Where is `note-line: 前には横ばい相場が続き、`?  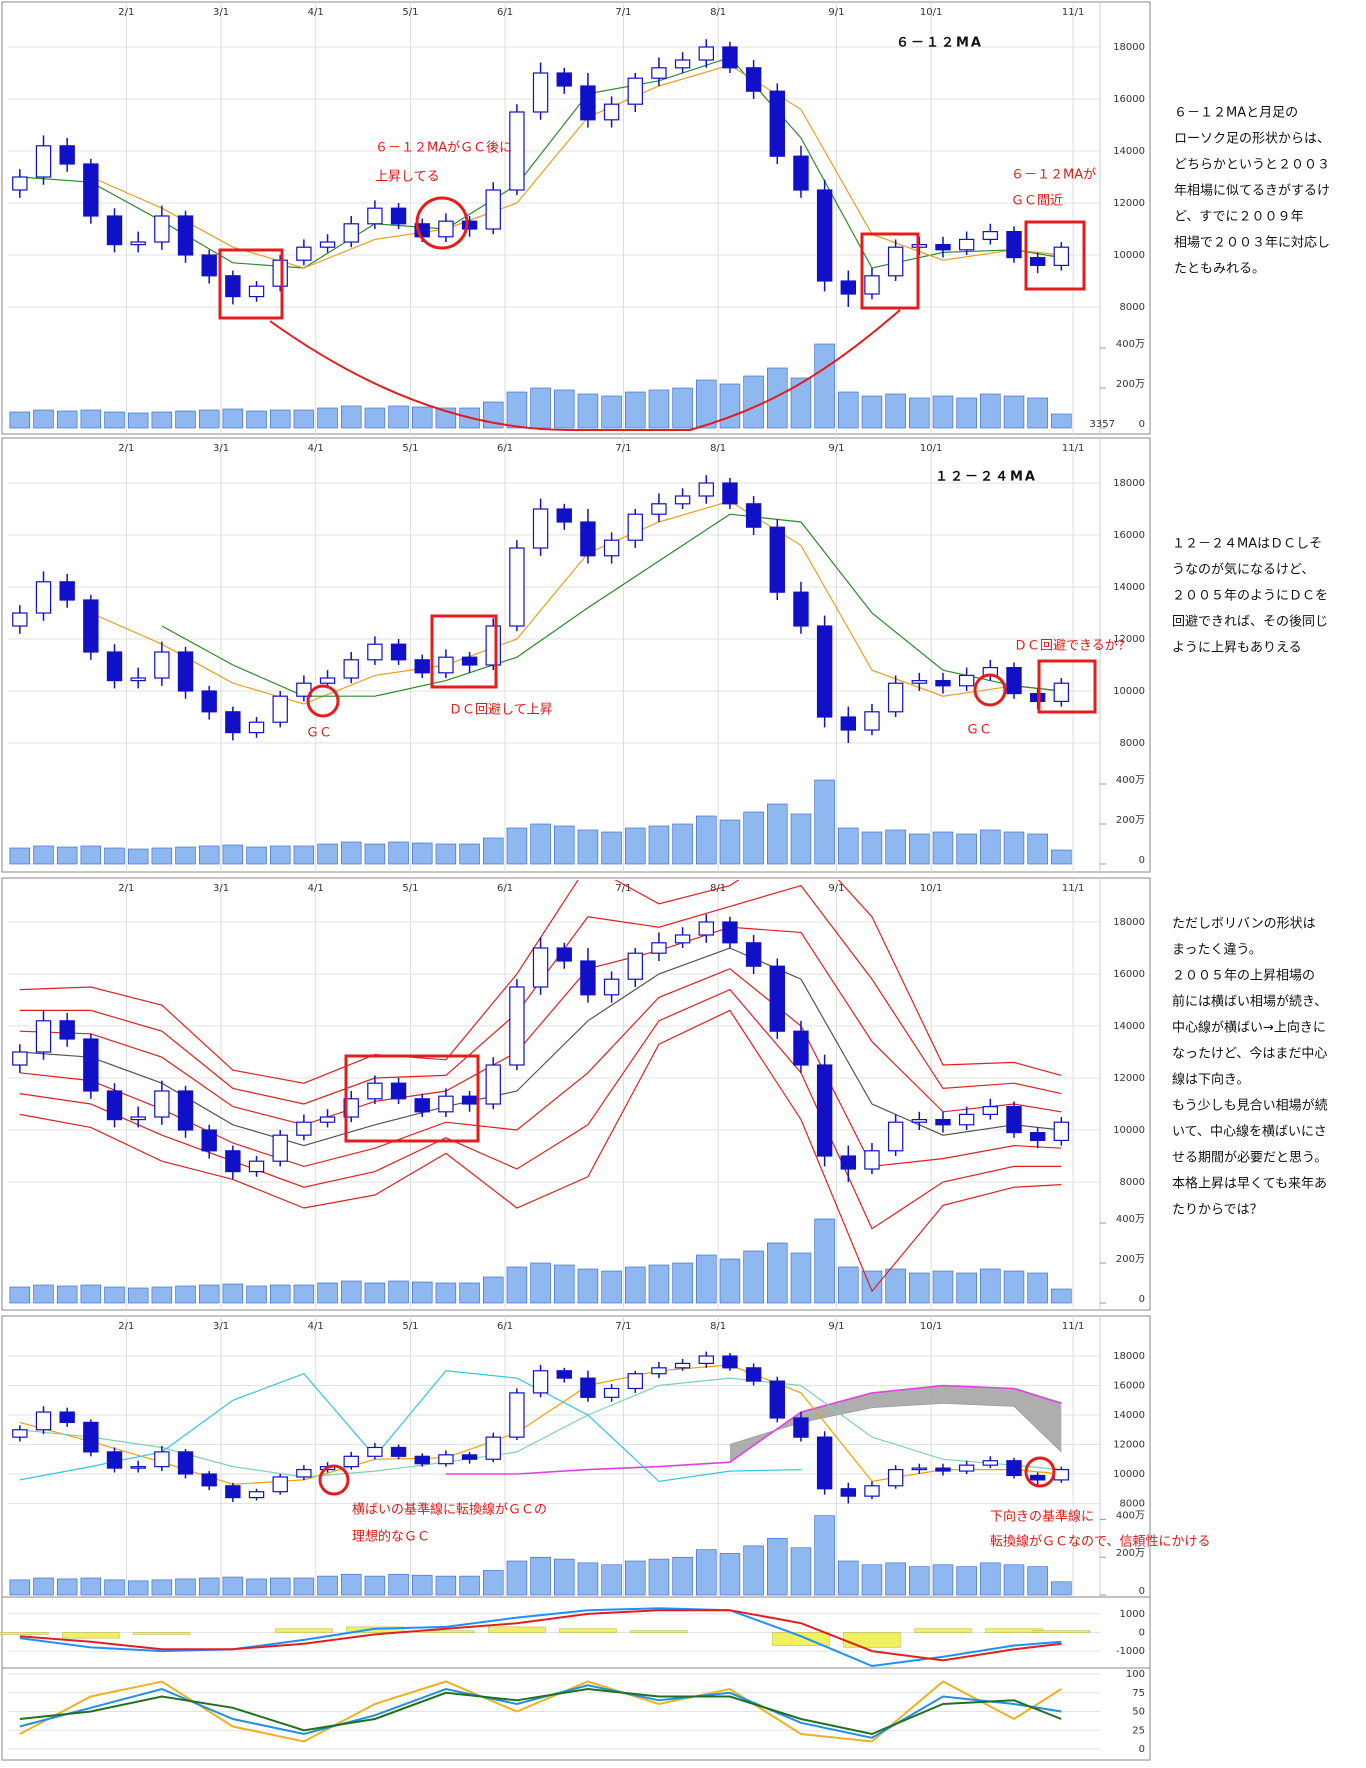
note-line: 前には横ばい相場が続き、 is located at coordinates (1249, 1002).